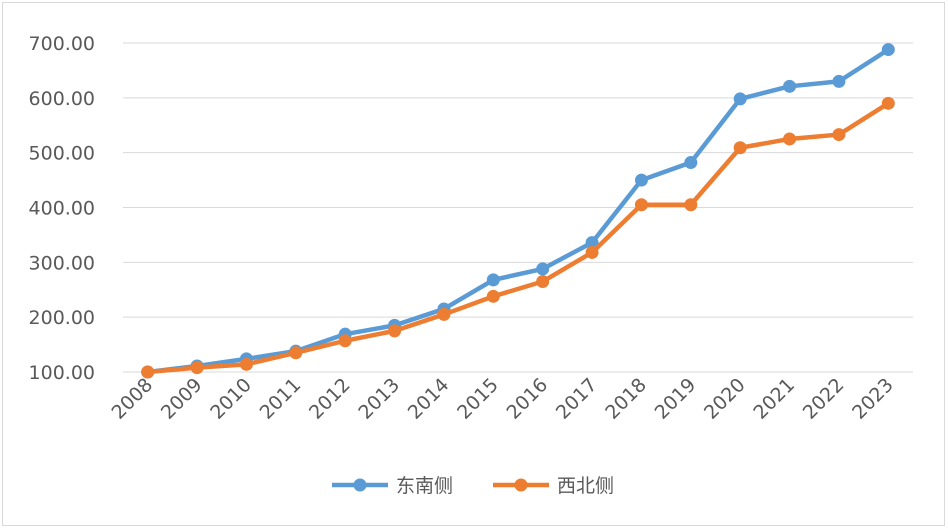 Image resolution: width=949 pixels, height=530 pixels. What do you see at coordinates (231, 399) in the screenshot?
I see `x-tick-label: 2010` at bounding box center [231, 399].